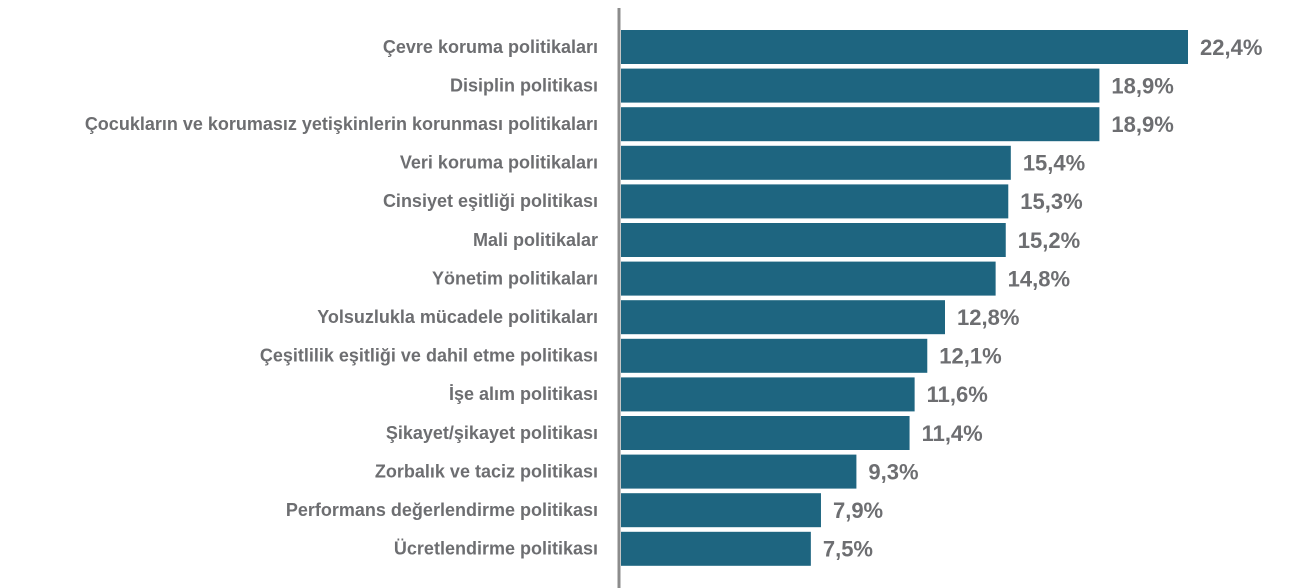 This screenshot has height=588, width=1298. I want to click on category-label: Cinsiyet eşitliği politikası, so click(490, 201).